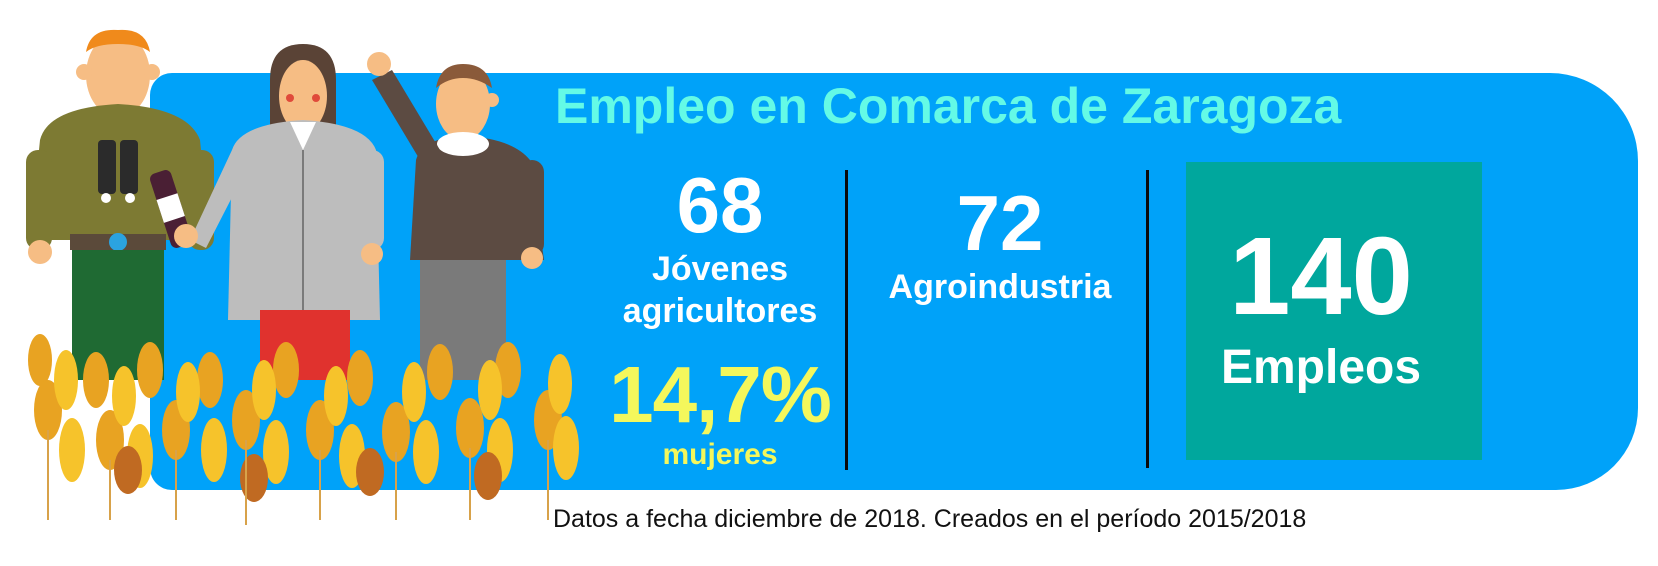 This screenshot has height=566, width=1658. Describe the element at coordinates (455, 216) in the screenshot. I see `man-waving-icon` at that location.